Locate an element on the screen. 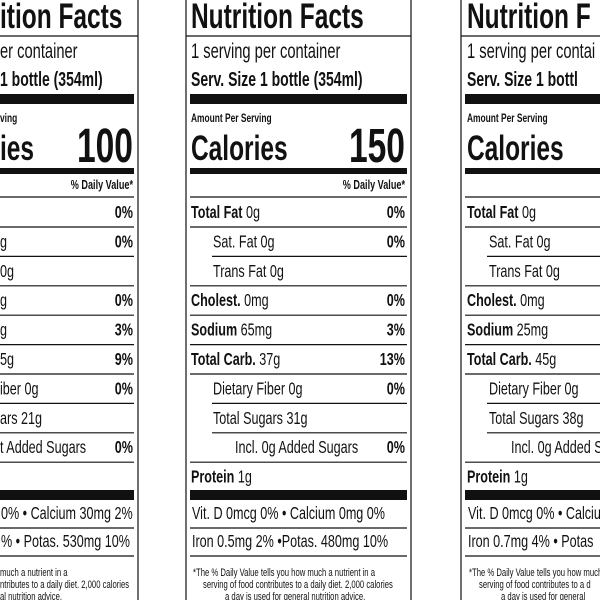 This screenshot has height=600, width=600. footnote: al nutrition advice. is located at coordinates (31, 595).